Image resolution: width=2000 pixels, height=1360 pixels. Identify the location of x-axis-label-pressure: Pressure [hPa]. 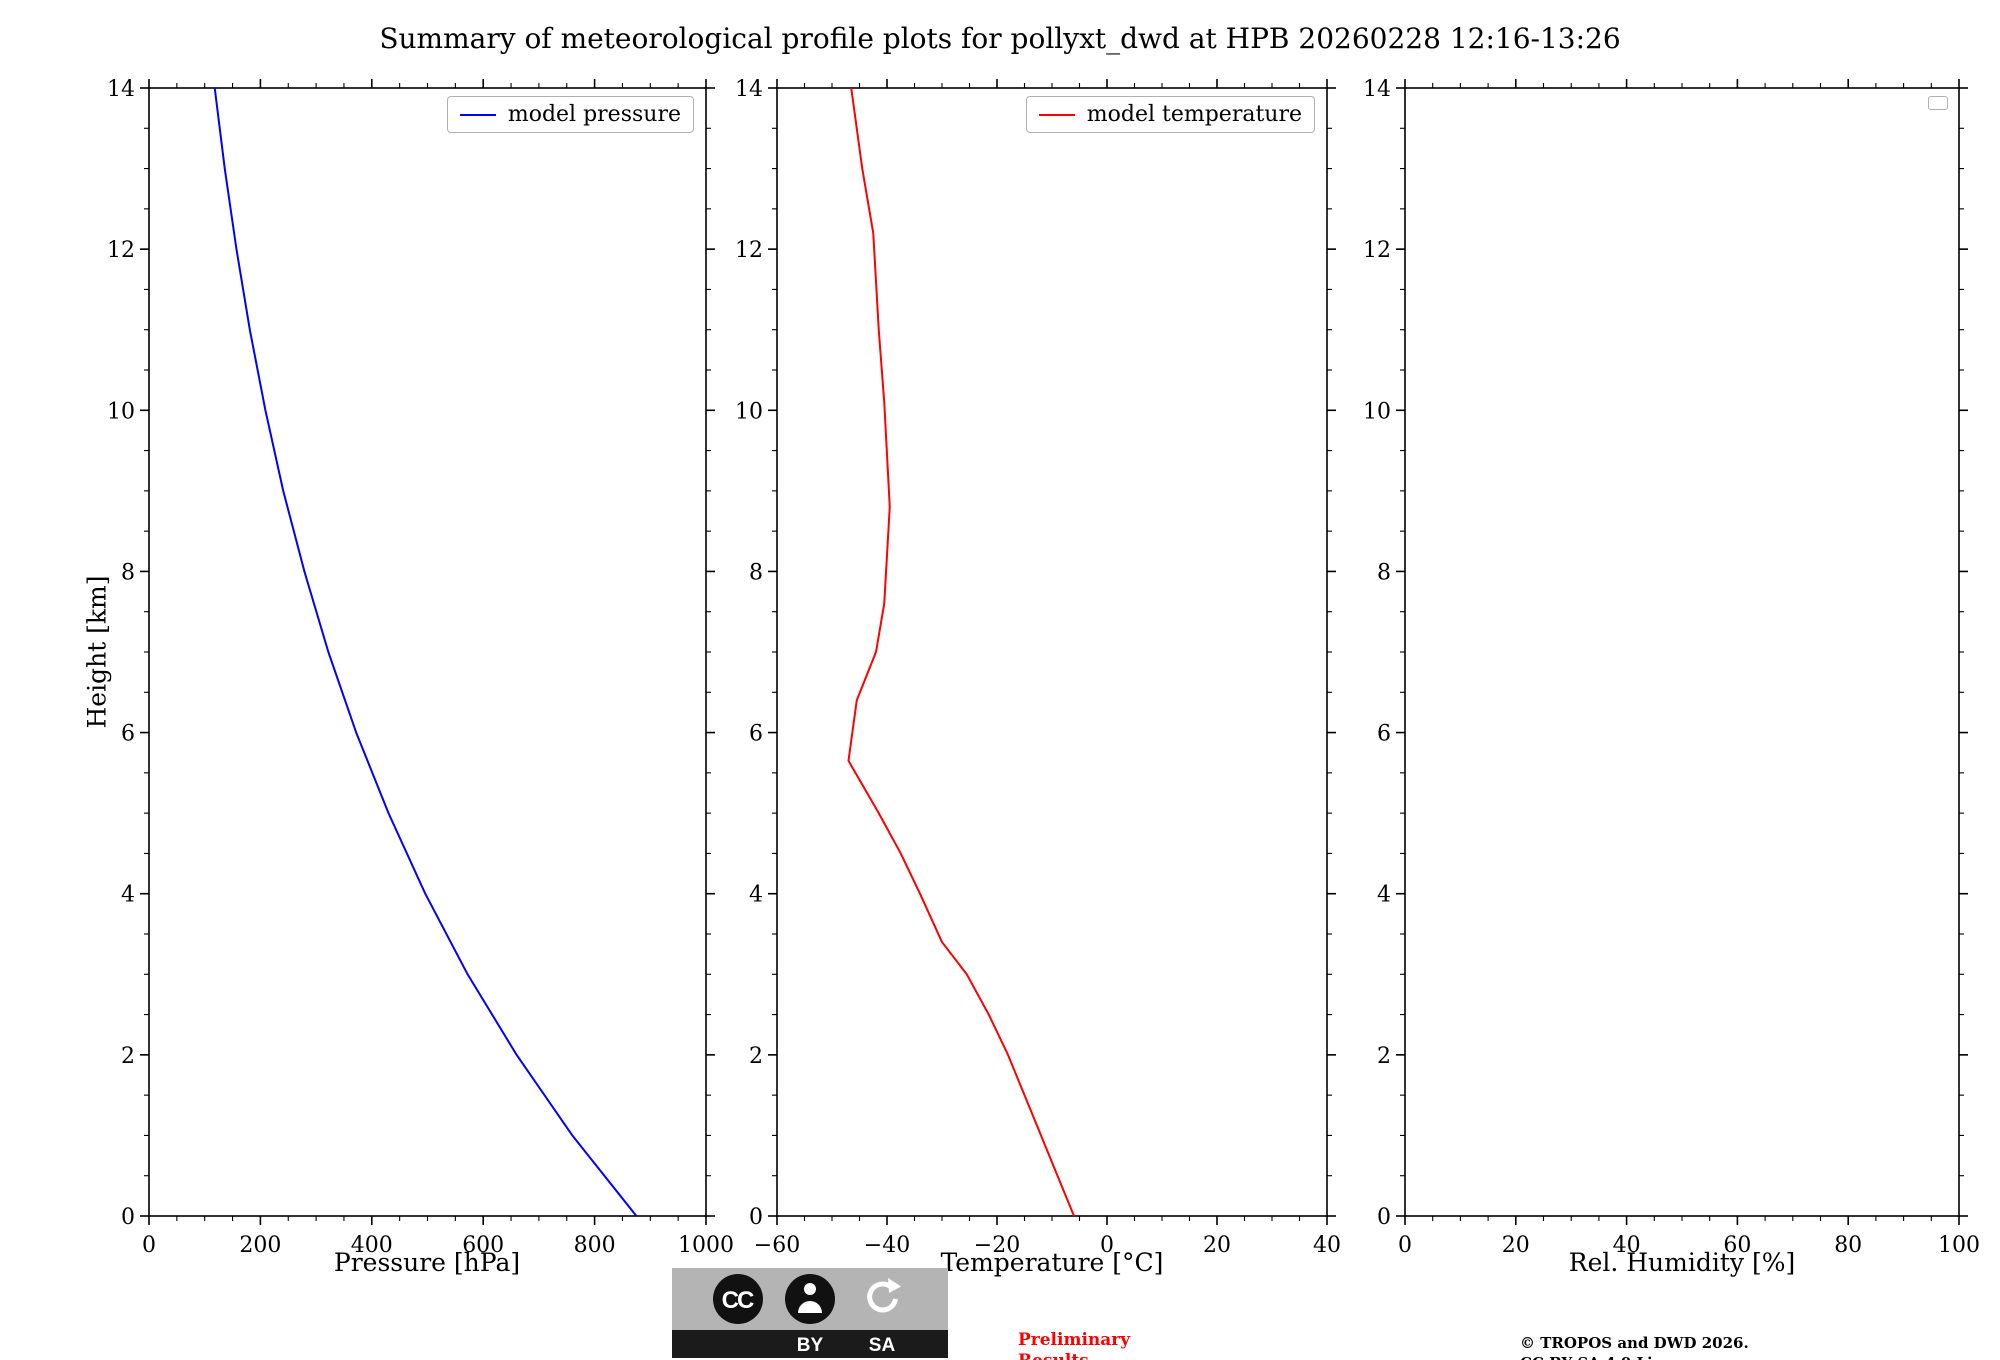
(427, 1262).